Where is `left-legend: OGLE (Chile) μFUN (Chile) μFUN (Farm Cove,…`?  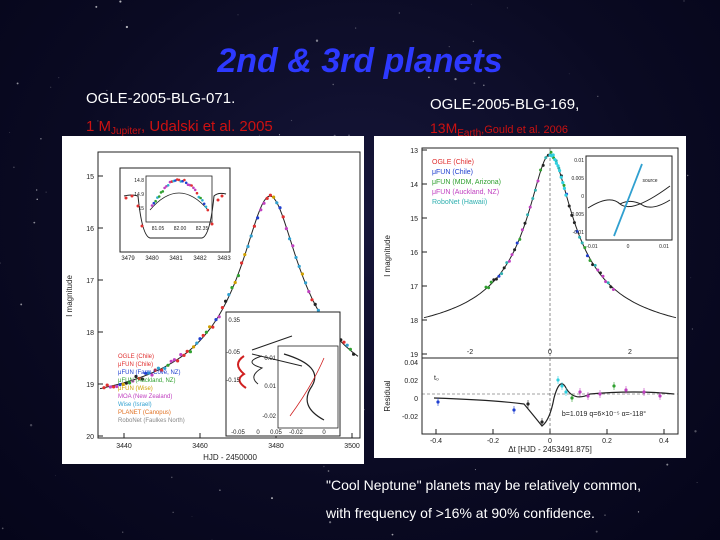 left-legend: OGLE (Chile) μFUN (Chile) μFUN (Farm Cove,… is located at coordinates (151, 389).